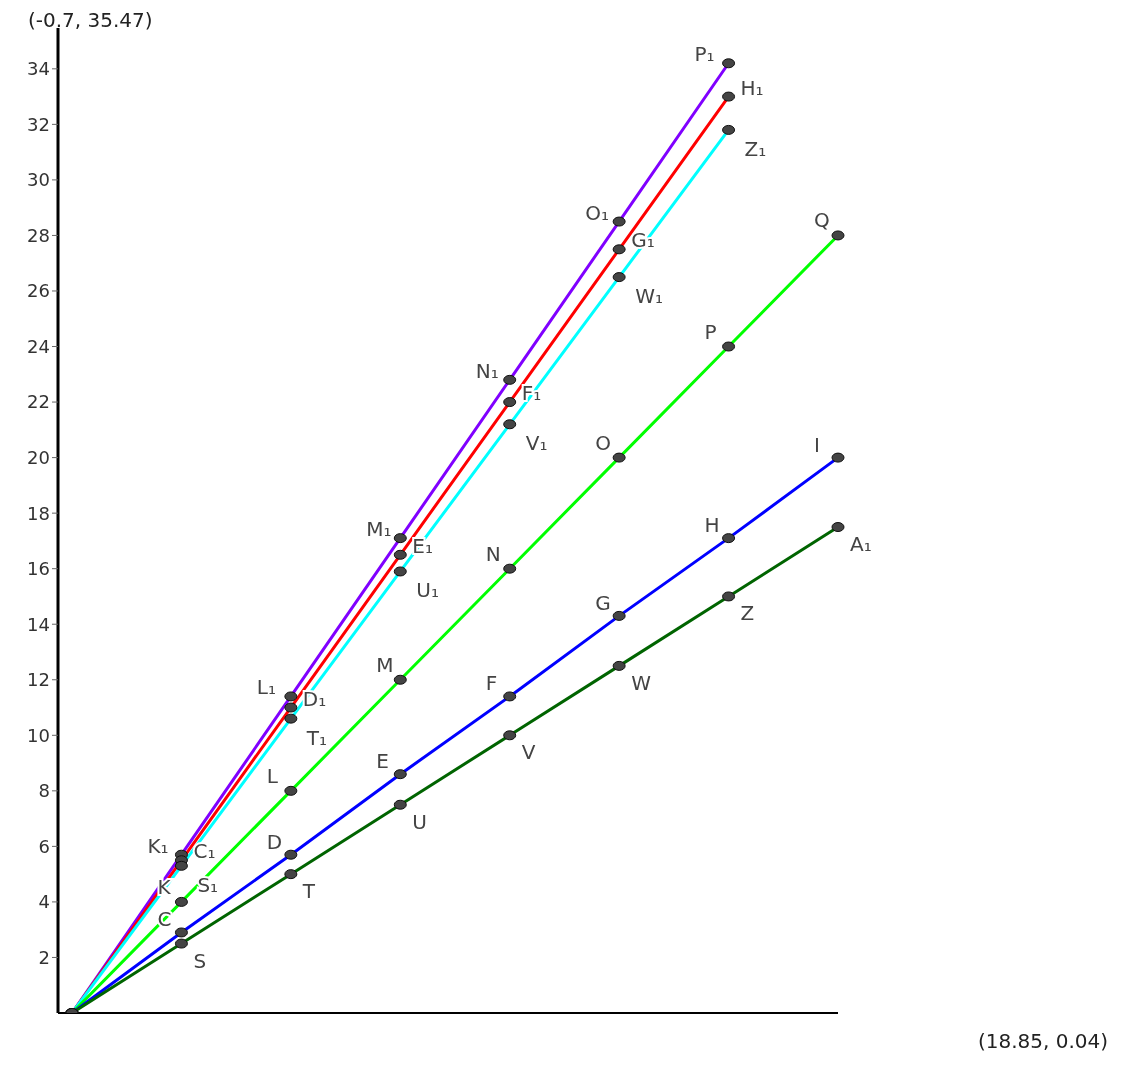 The height and width of the screenshot is (1068, 1123). Describe the element at coordinates (385, 664) in the screenshot. I see `data-label: M` at that location.